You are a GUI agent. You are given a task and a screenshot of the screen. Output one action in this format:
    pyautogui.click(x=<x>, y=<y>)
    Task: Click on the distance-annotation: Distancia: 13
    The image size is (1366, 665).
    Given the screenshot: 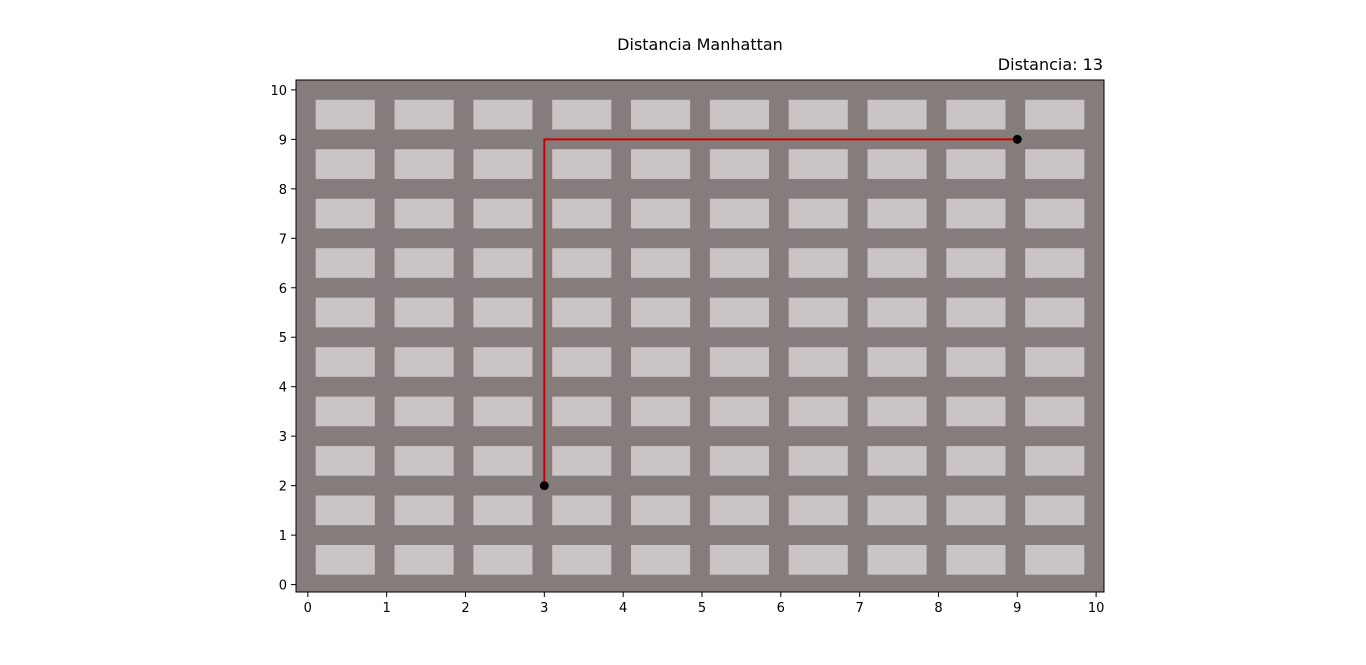 What is the action you would take?
    pyautogui.click(x=1050, y=64)
    